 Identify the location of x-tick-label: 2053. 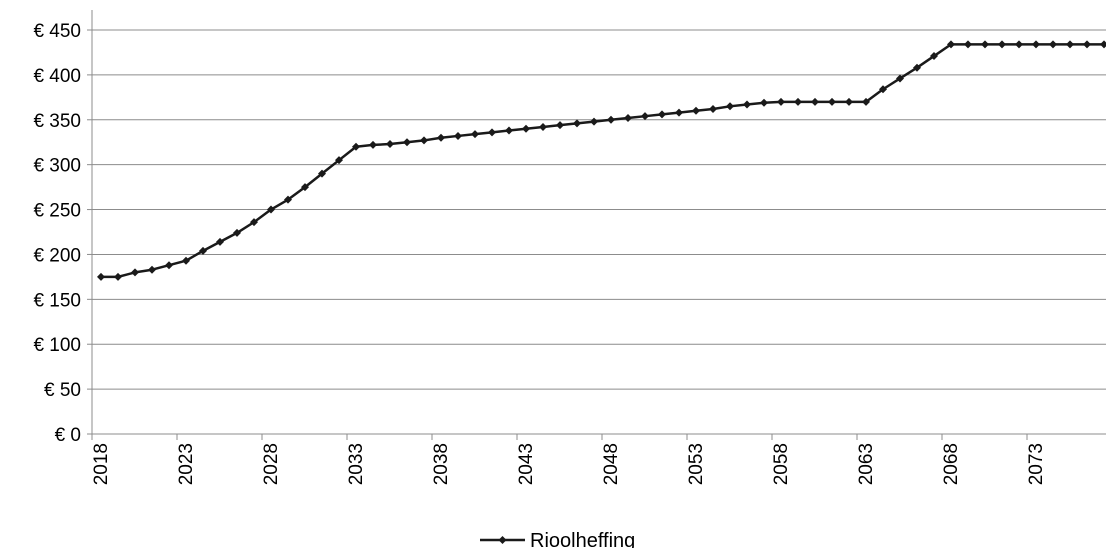
(696, 464).